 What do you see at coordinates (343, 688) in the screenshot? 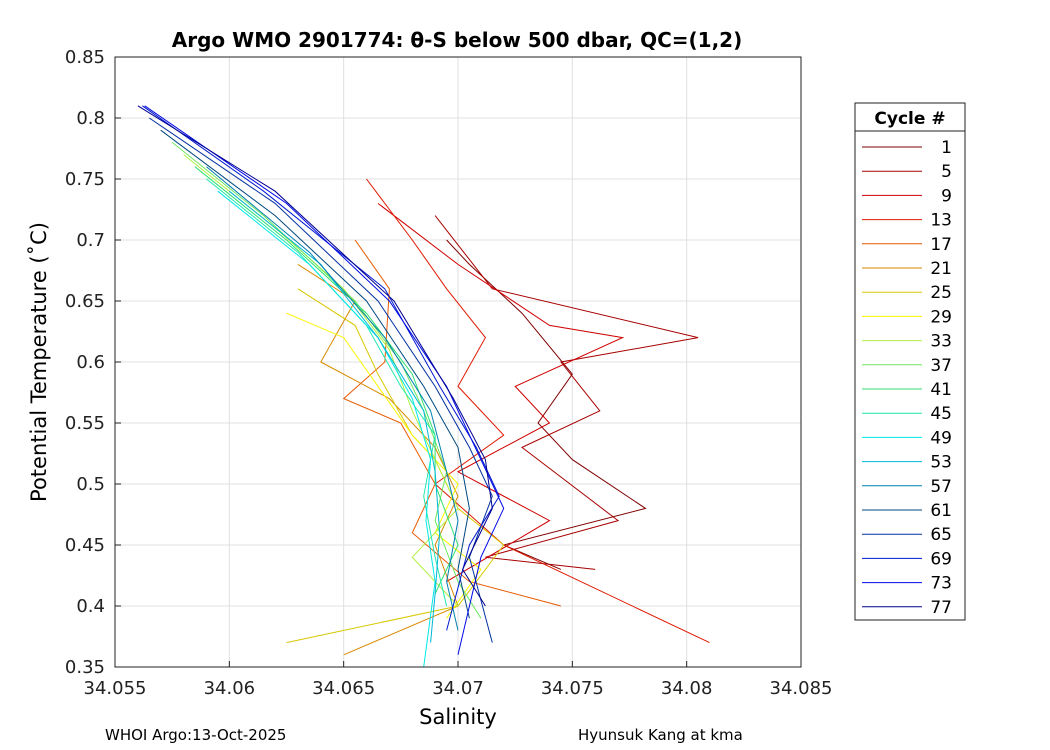
I see `x-tick-label: 34.065` at bounding box center [343, 688].